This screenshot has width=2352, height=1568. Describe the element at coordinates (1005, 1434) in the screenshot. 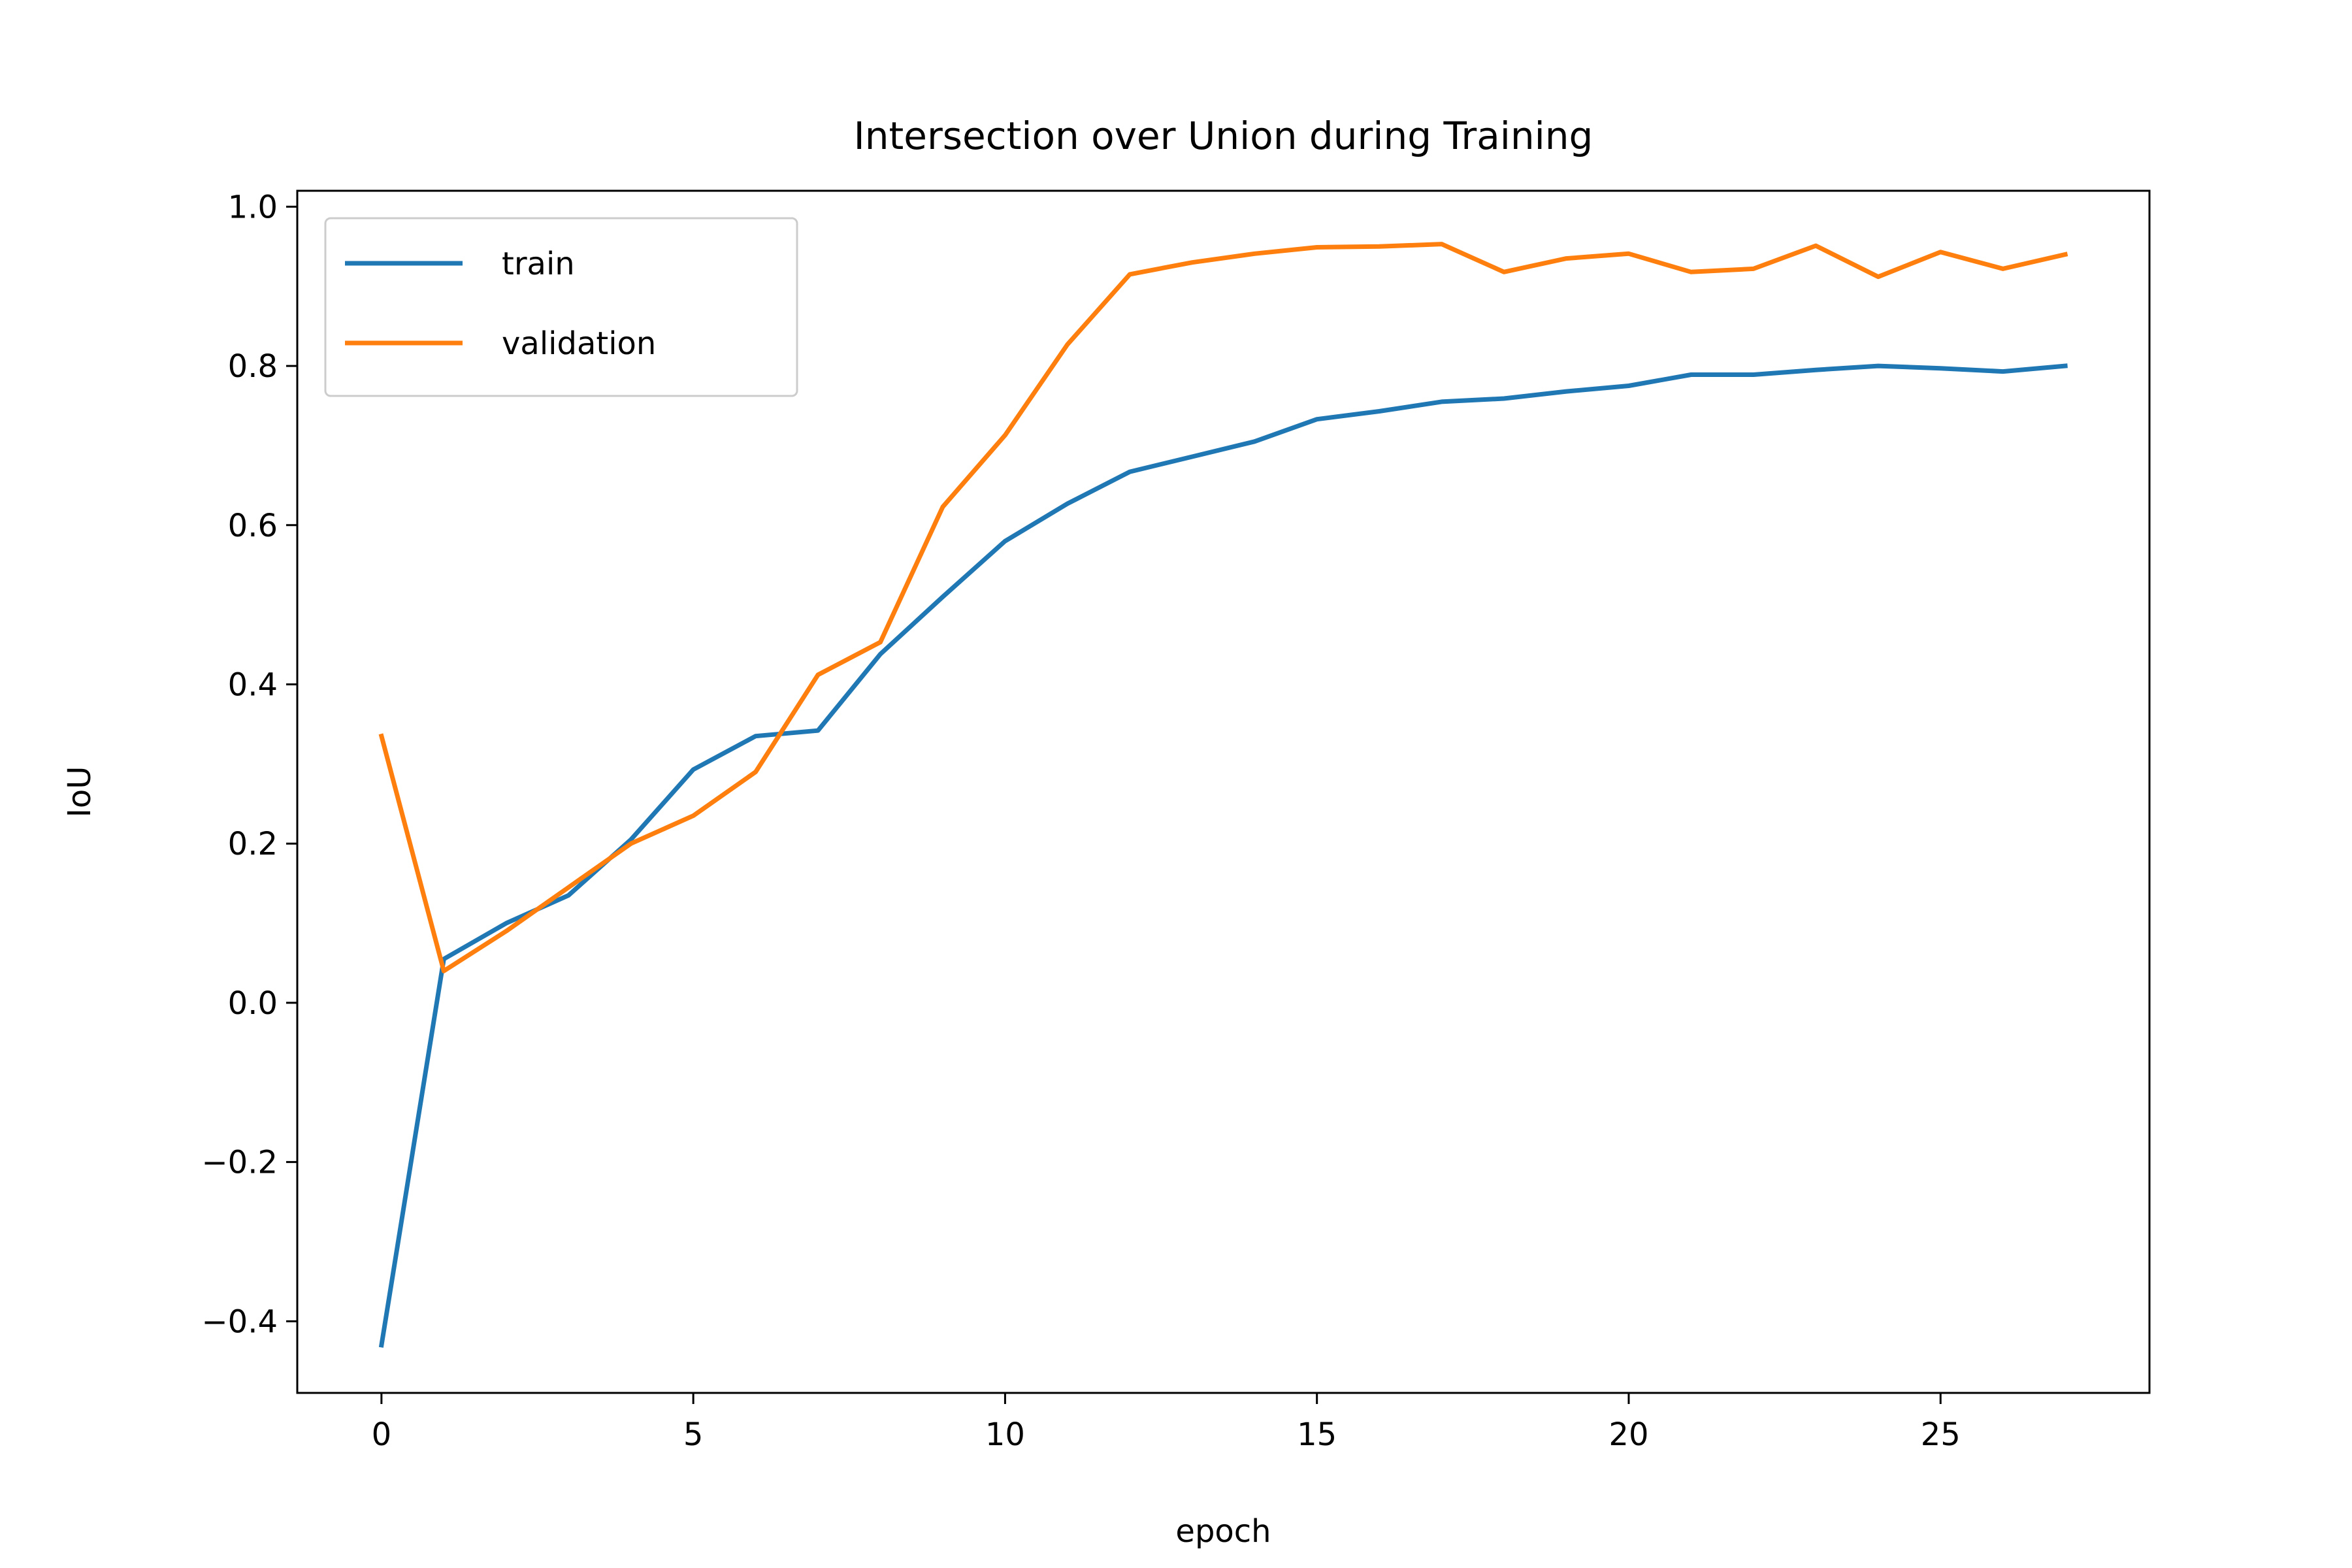

I see `x-tick-label: 10` at that location.